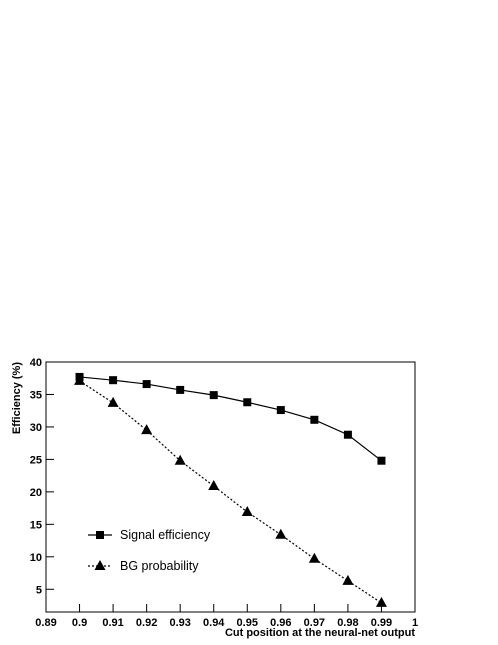  I want to click on x-tick-label: 0.91, so click(112, 623).